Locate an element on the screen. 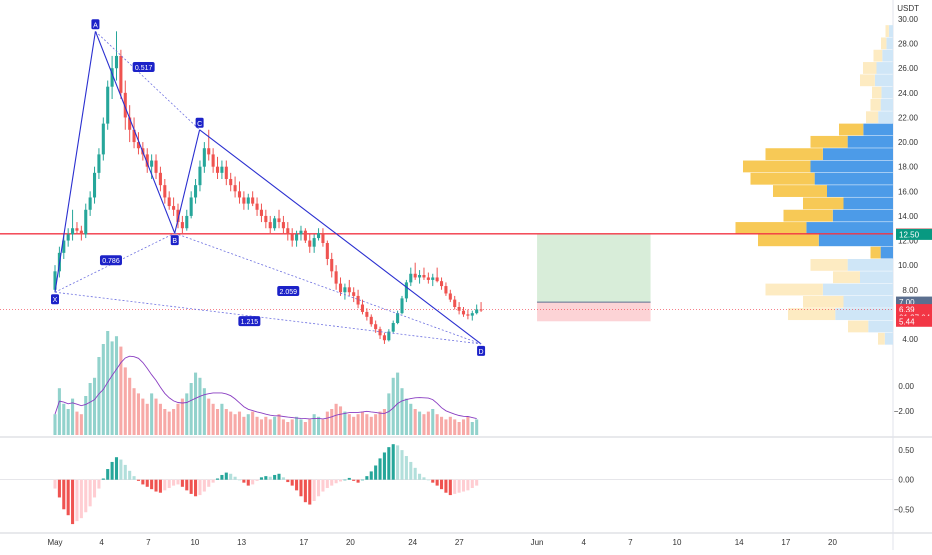 The width and height of the screenshot is (932, 555). date-tick-label: 13 is located at coordinates (241, 542).